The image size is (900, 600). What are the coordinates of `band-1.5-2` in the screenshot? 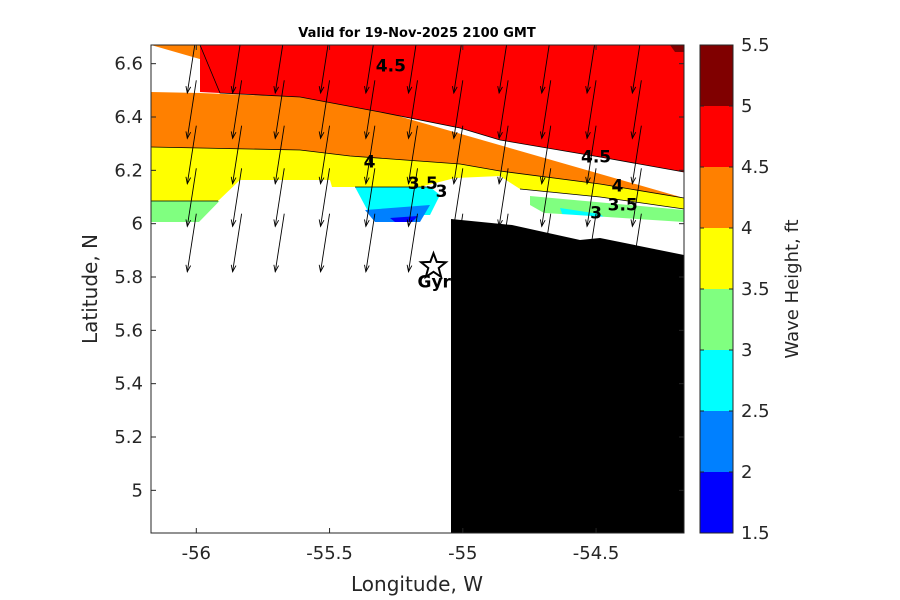 It's located at (404, 219).